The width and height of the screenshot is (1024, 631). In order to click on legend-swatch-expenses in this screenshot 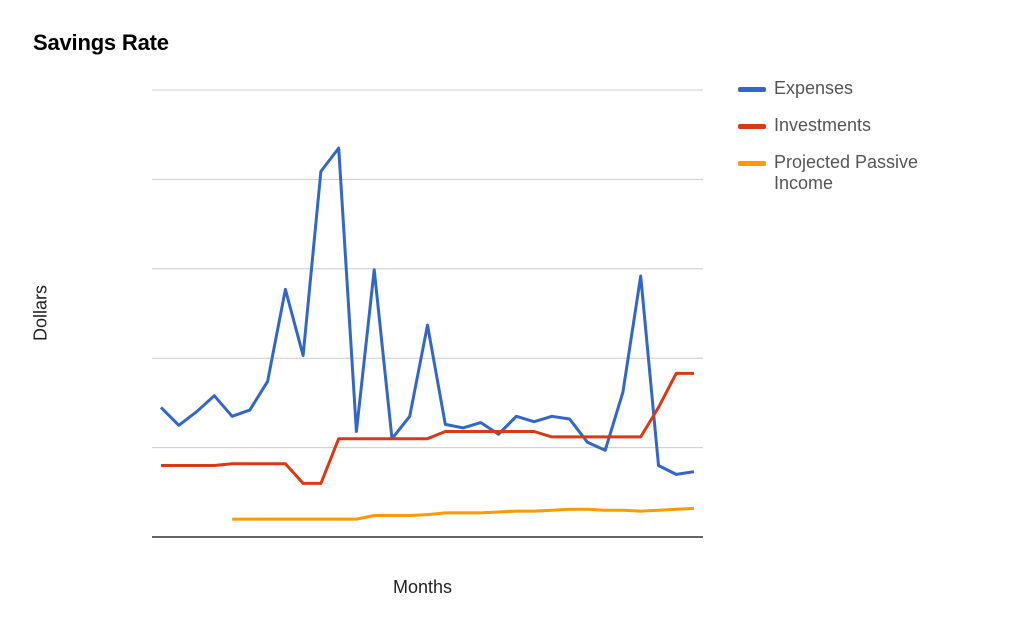, I will do `click(752, 89)`.